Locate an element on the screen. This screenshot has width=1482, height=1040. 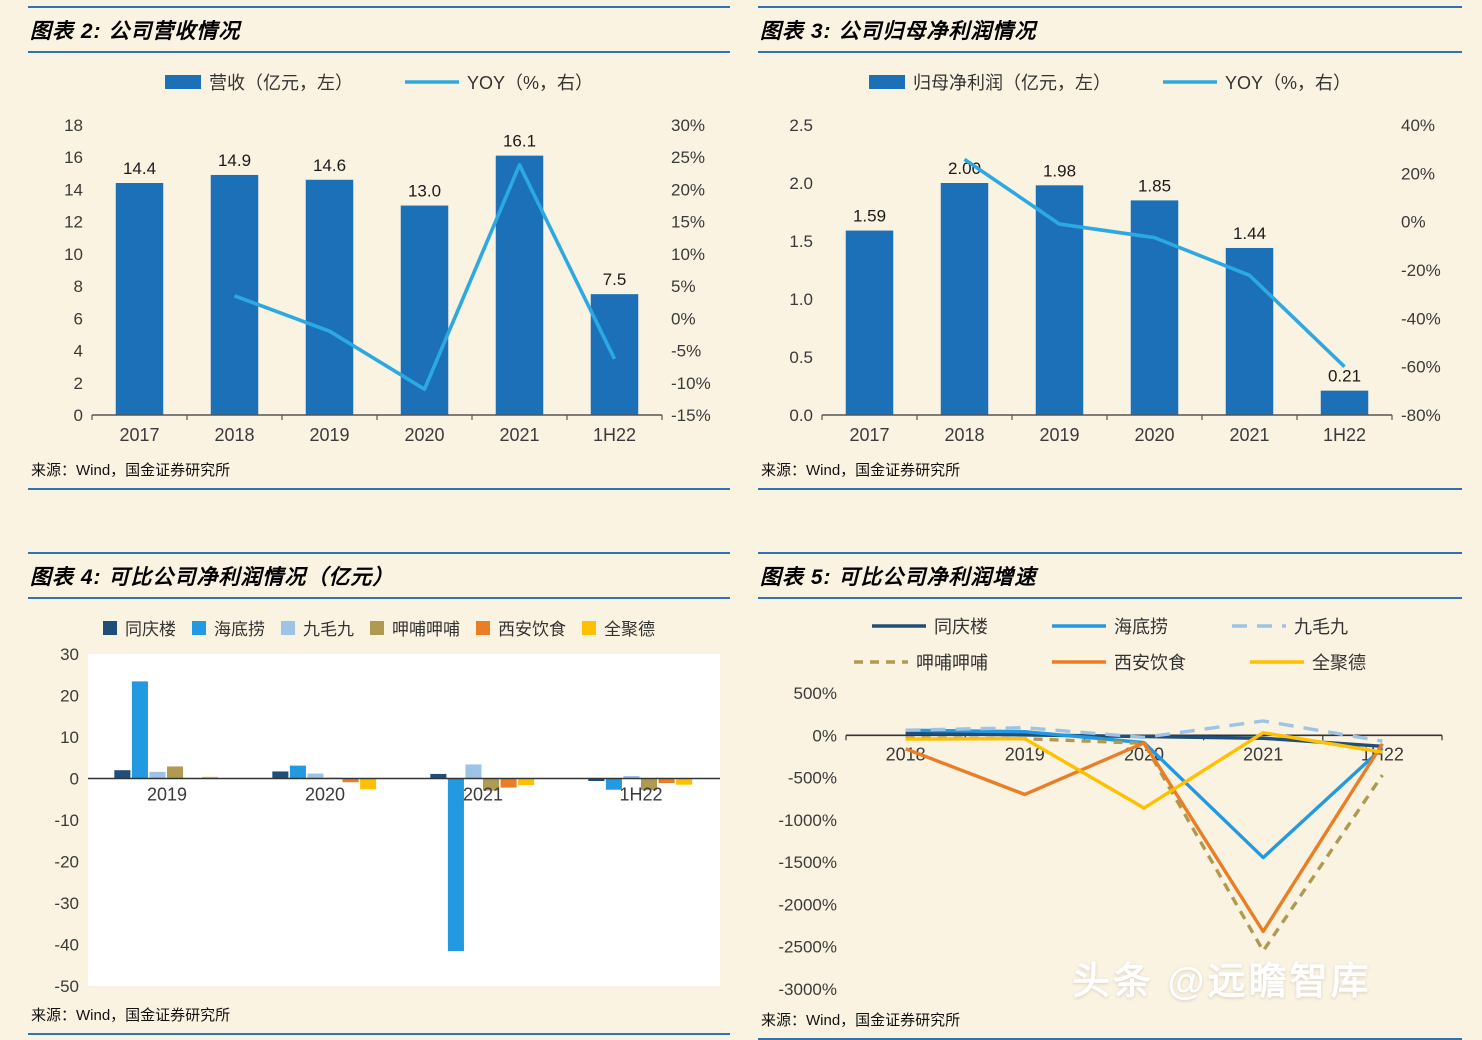
svg-text: 25% is located at coordinates (688, 157).